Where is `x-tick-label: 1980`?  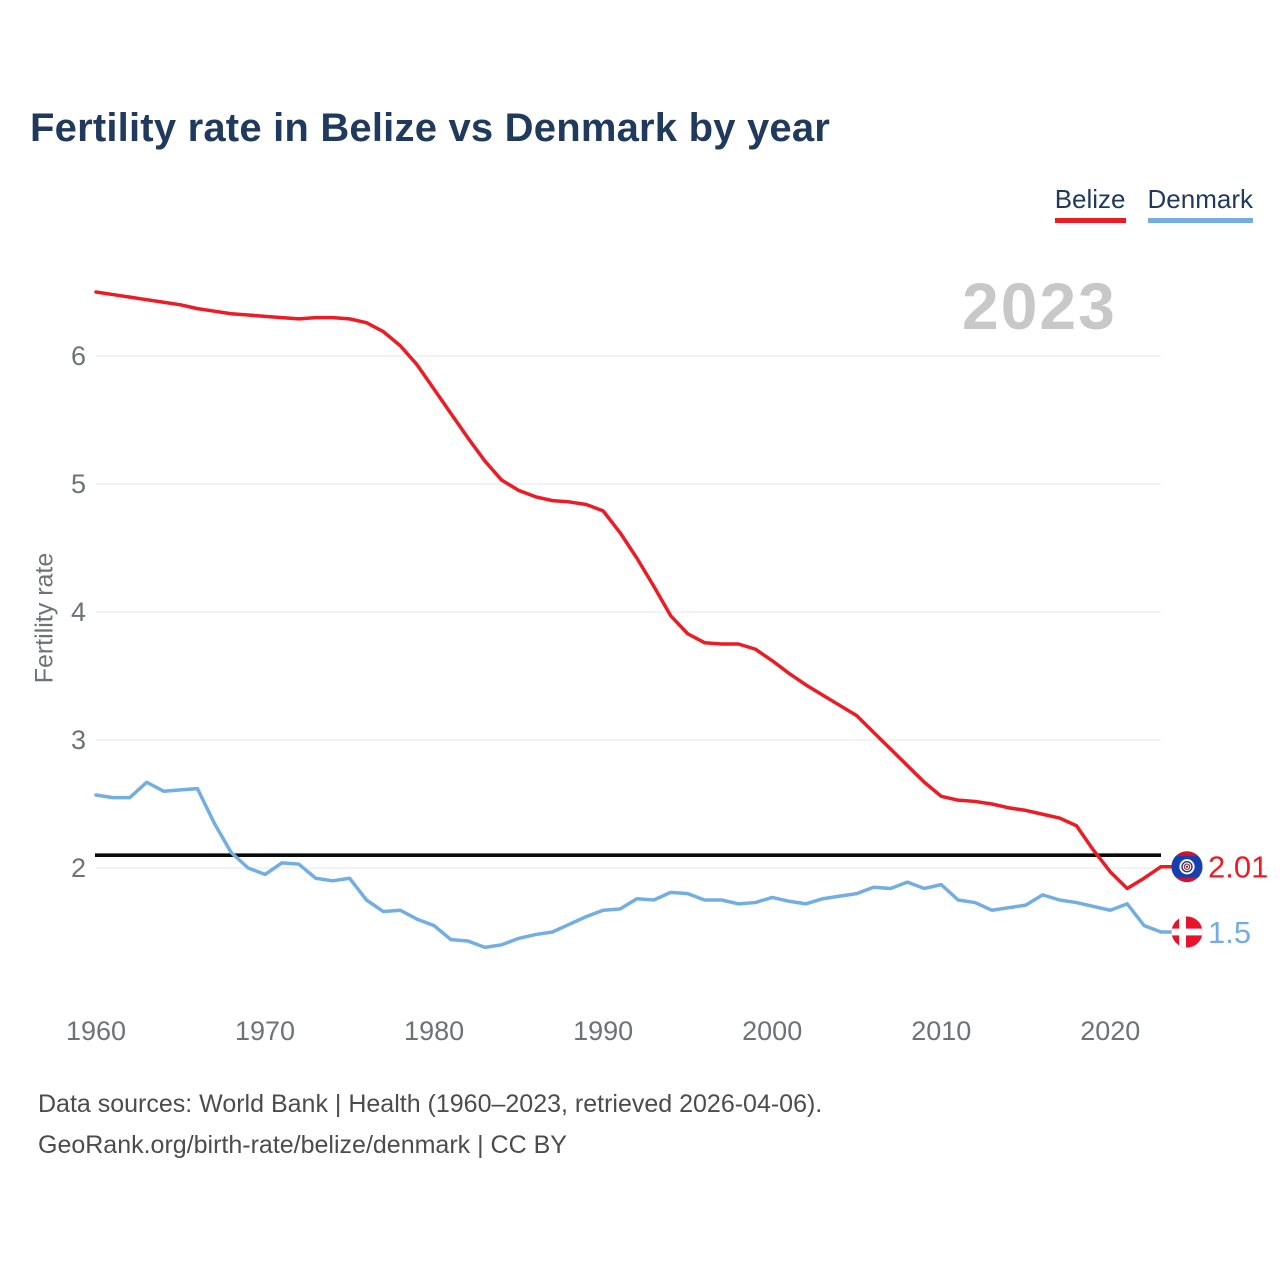
x-tick-label: 1980 is located at coordinates (434, 1031).